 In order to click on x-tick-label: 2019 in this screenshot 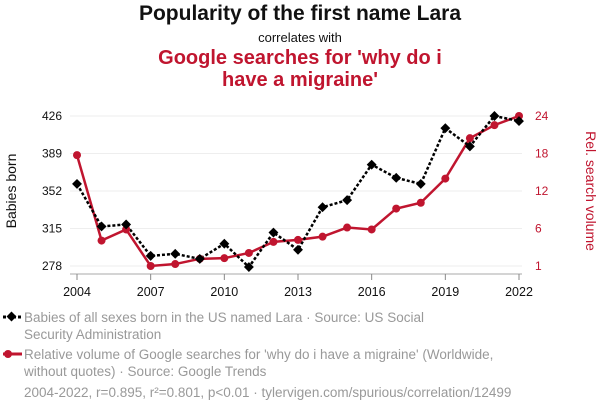, I will do `click(445, 292)`.